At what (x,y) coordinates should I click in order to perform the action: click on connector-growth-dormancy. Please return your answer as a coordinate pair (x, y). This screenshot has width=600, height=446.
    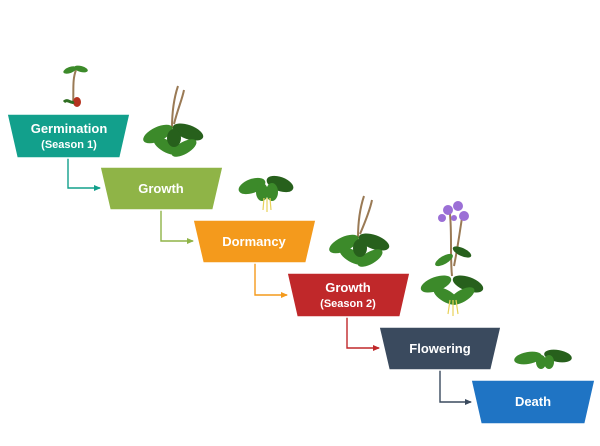
    Looking at the image, I should click on (177, 227).